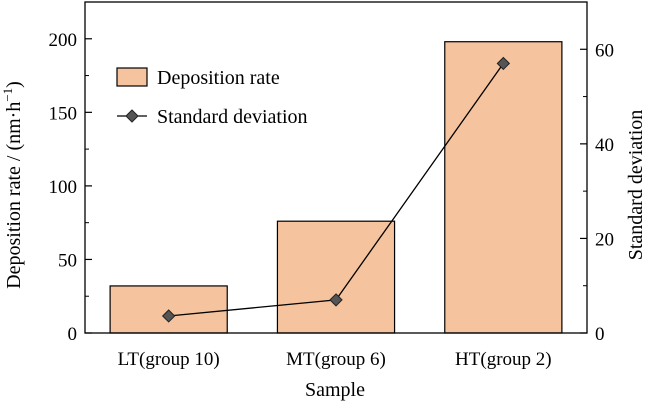 This screenshot has height=404, width=650. I want to click on y-axis-title-right: Standard deviation, so click(636, 185).